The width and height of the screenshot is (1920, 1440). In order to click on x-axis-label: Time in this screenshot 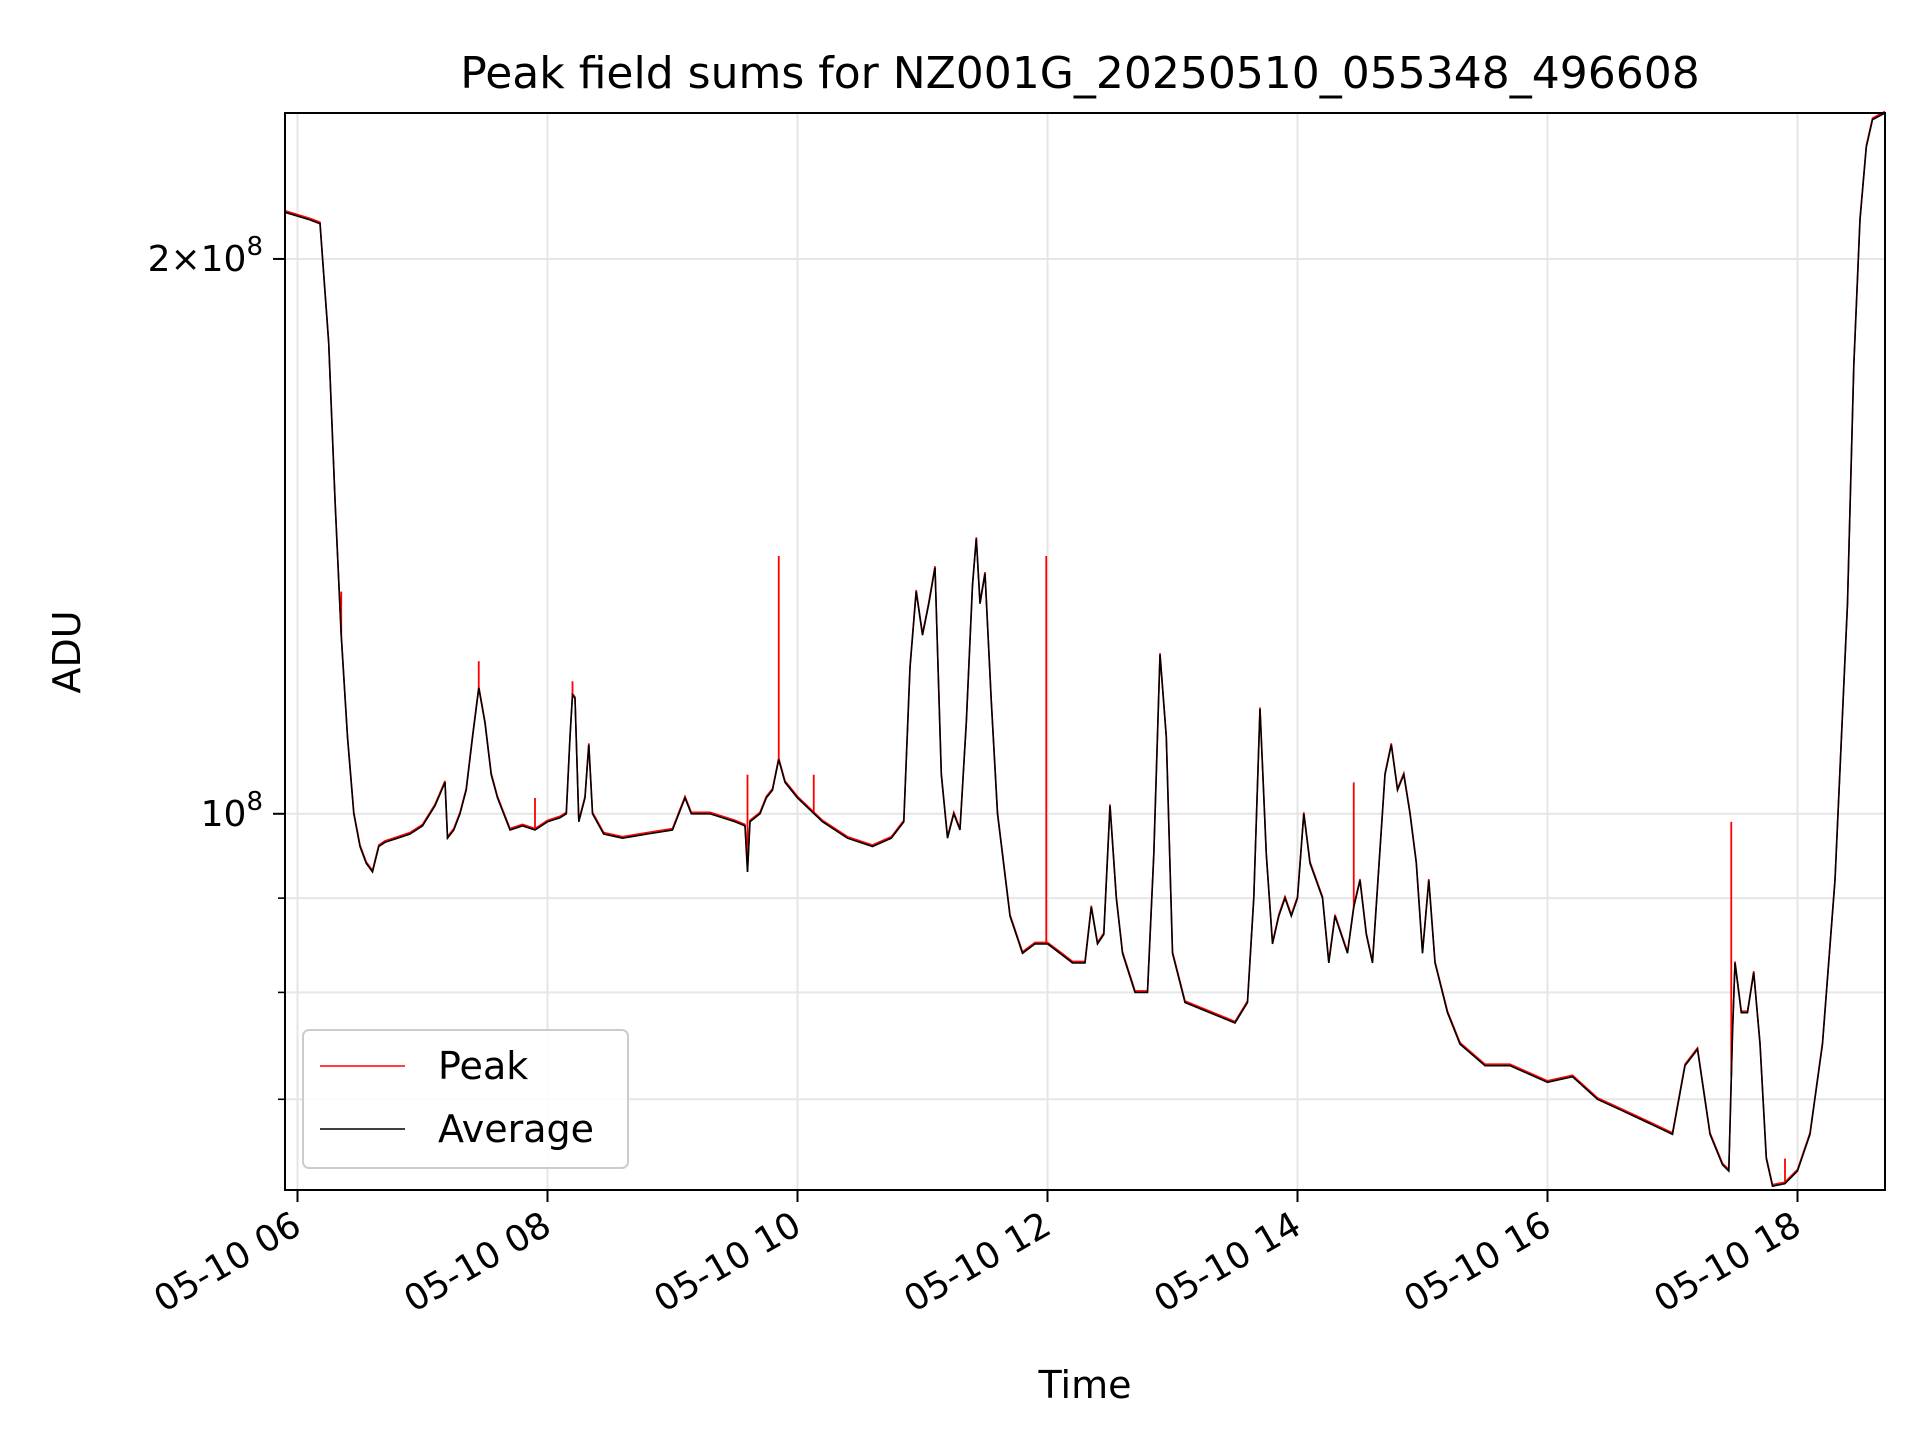, I will do `click(1085, 1385)`.